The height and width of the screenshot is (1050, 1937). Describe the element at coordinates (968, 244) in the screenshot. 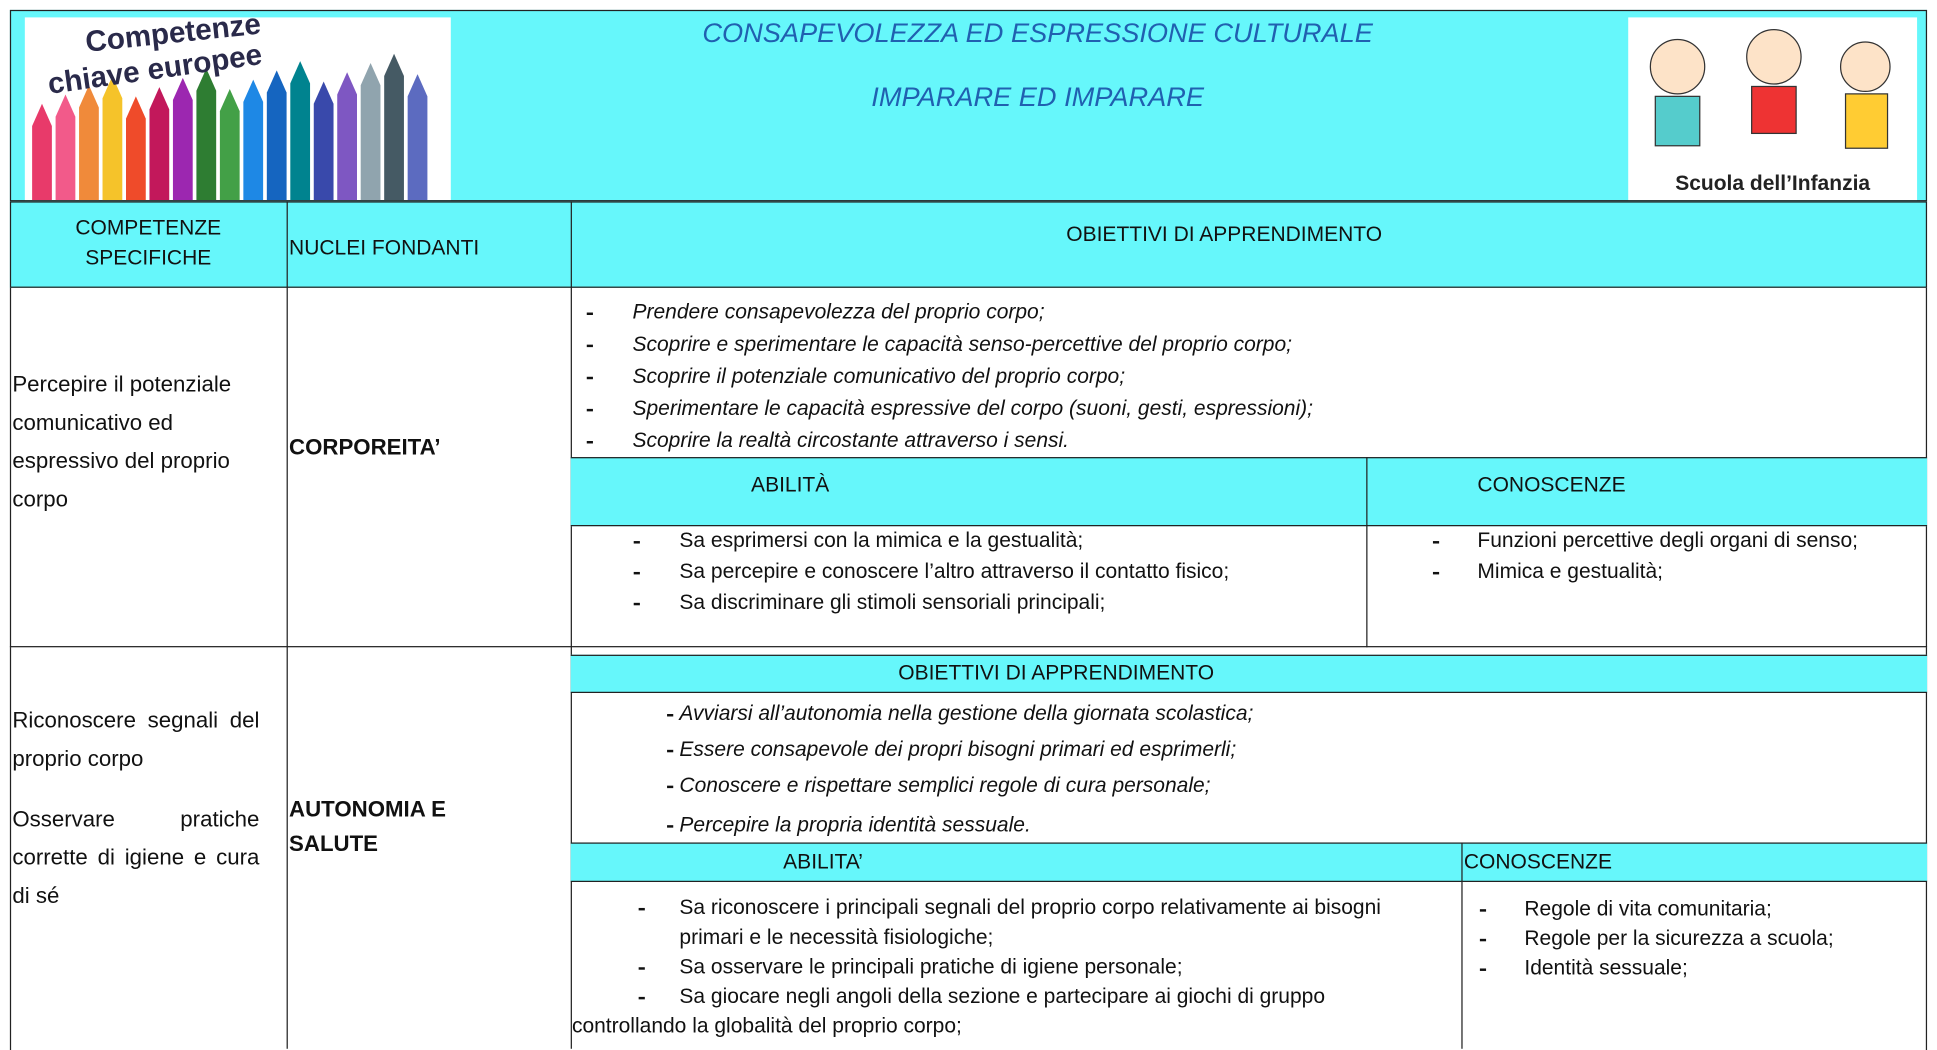

I see `column-header-band` at that location.